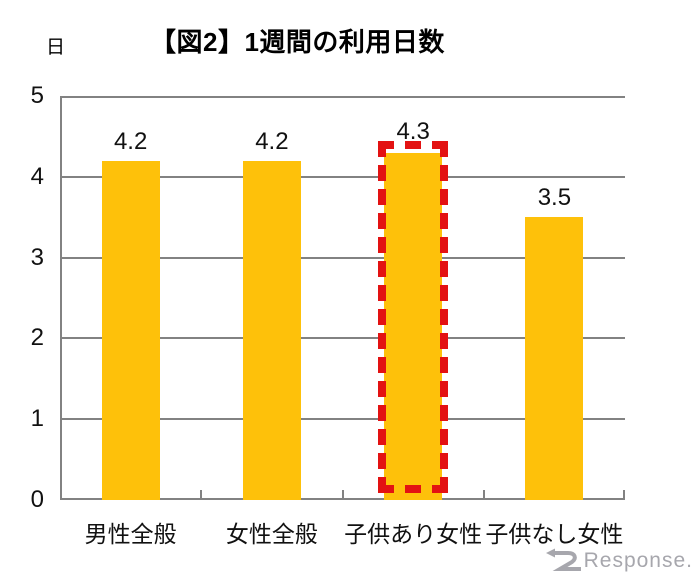 Image resolution: width=697 pixels, height=587 pixels. What do you see at coordinates (37, 257) in the screenshot?
I see `y-tick-label-3: 3` at bounding box center [37, 257].